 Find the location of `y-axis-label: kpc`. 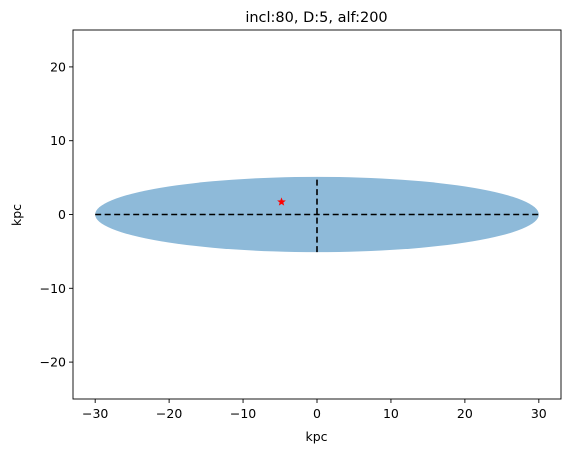

y-axis-label: kpc is located at coordinates (16, 215).